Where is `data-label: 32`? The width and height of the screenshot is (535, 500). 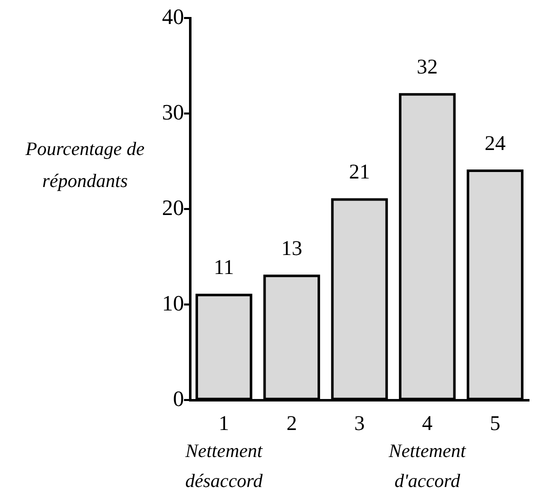
data-label: 32 is located at coordinates (427, 66).